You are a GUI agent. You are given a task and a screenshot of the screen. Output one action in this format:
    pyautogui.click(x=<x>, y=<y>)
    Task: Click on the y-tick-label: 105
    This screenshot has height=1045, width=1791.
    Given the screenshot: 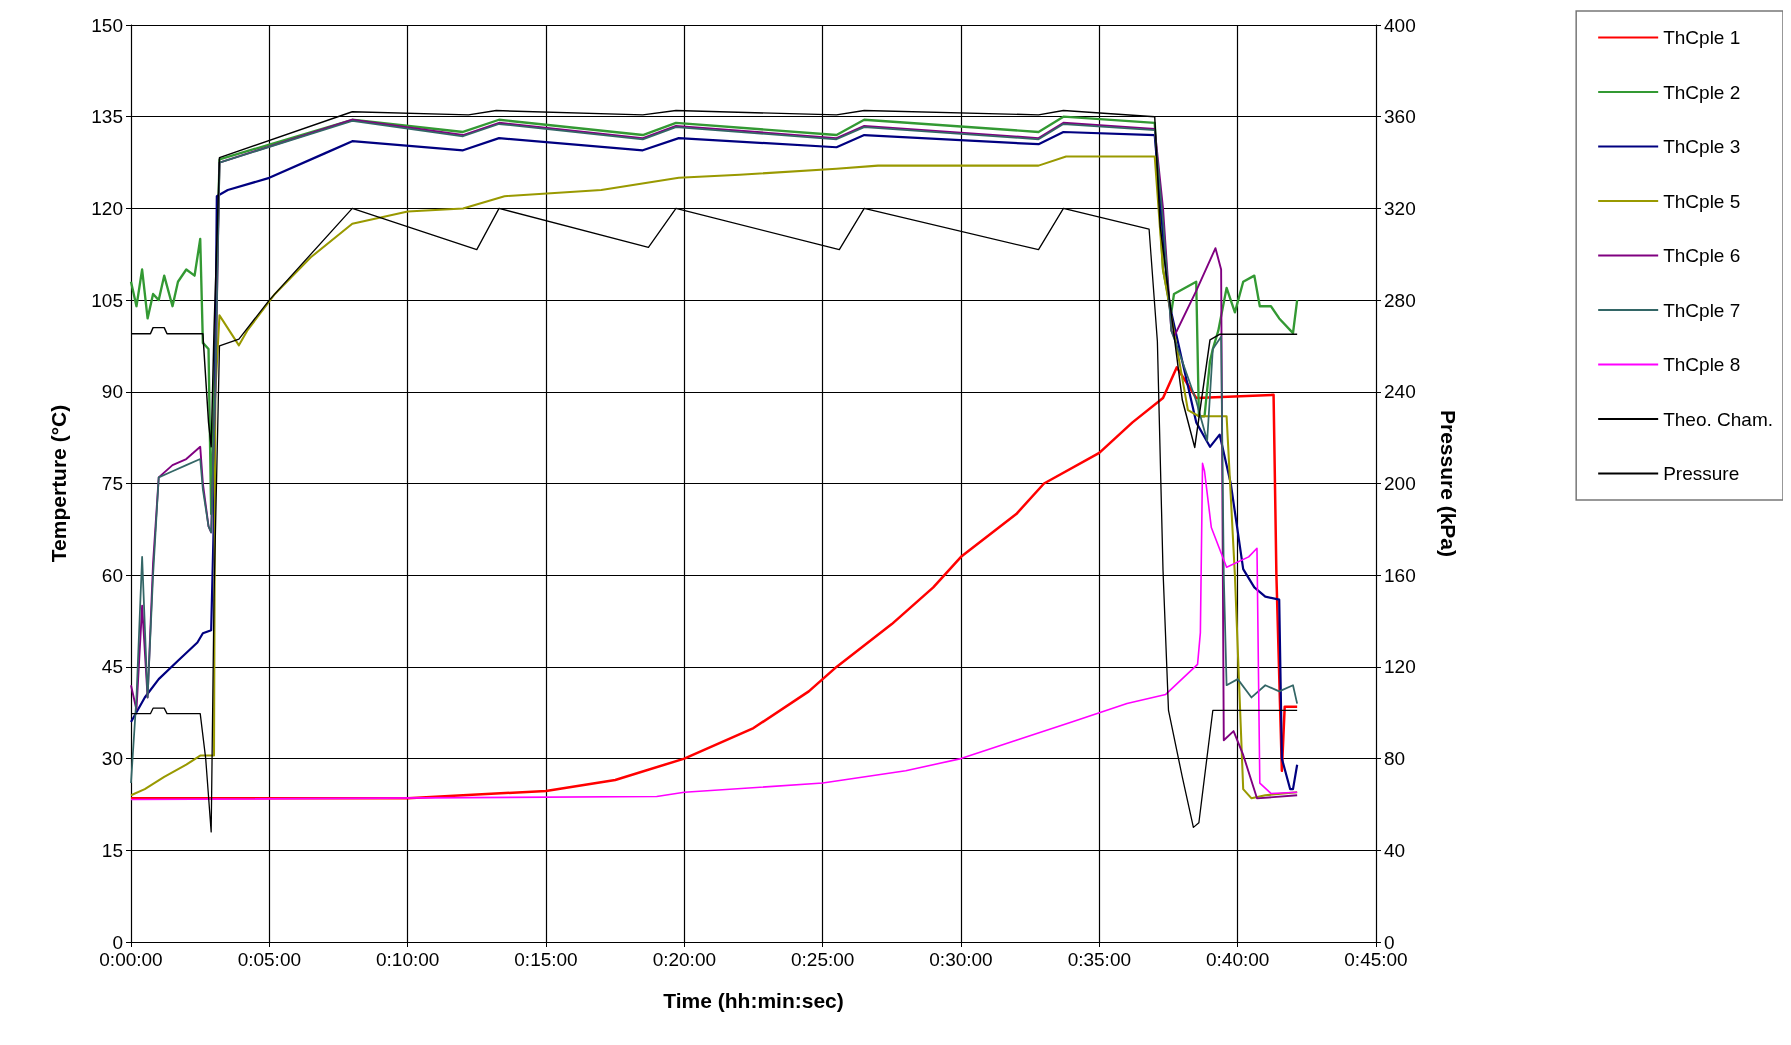 What is the action you would take?
    pyautogui.click(x=107, y=300)
    